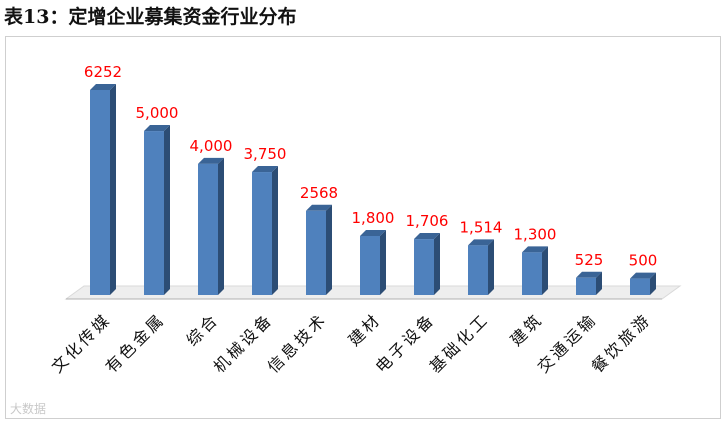  I want to click on data-label: 1,300, so click(535, 234).